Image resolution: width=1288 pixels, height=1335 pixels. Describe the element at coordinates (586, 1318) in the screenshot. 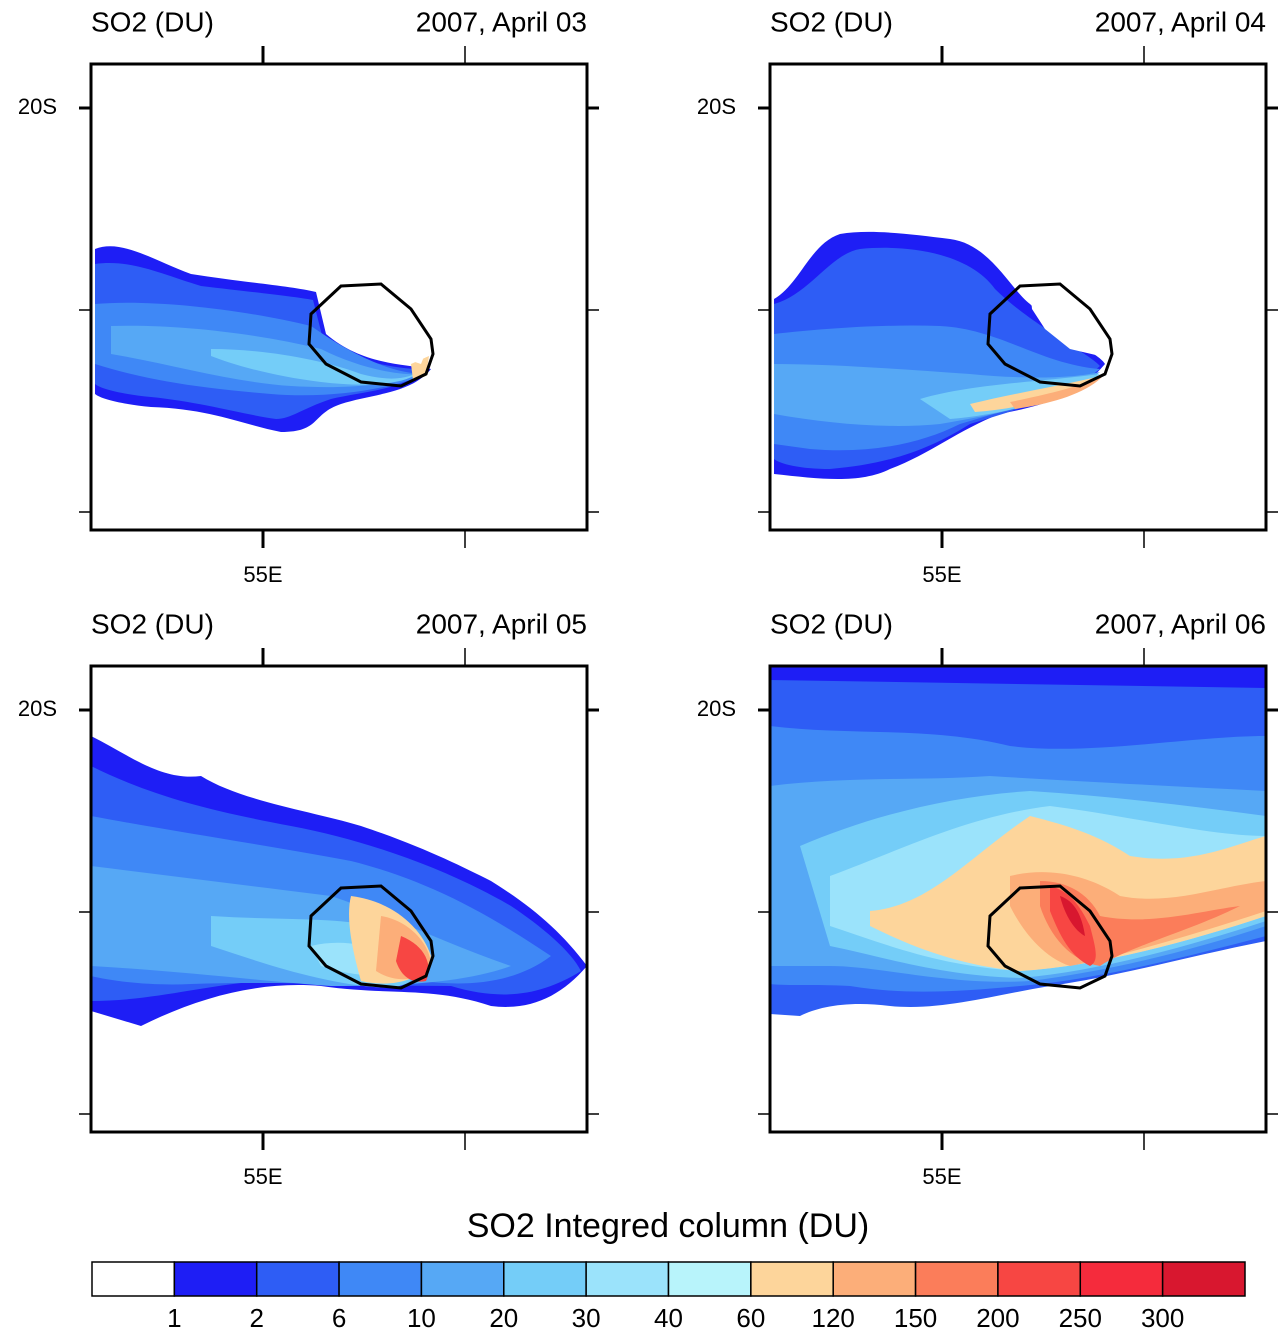

I see `colorbar-label: 30` at that location.